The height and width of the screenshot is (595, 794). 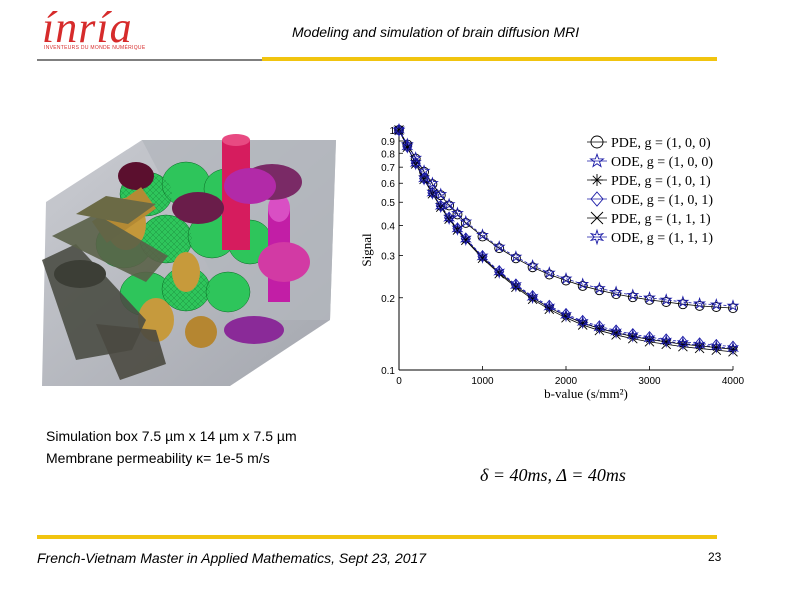 I want to click on y-tick-label: 0.2, so click(x=388, y=299).